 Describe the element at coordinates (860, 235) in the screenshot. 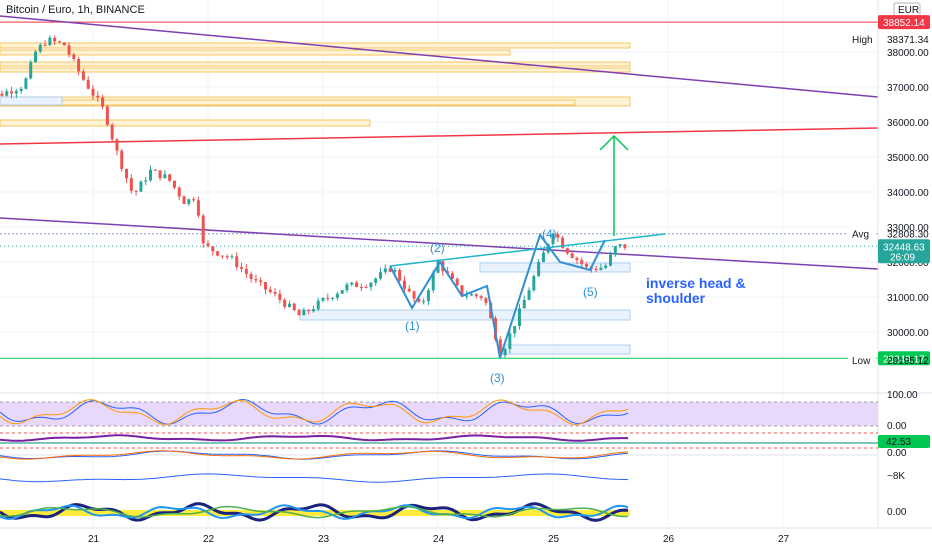

I see `price-label-avg-tag: Avg` at that location.